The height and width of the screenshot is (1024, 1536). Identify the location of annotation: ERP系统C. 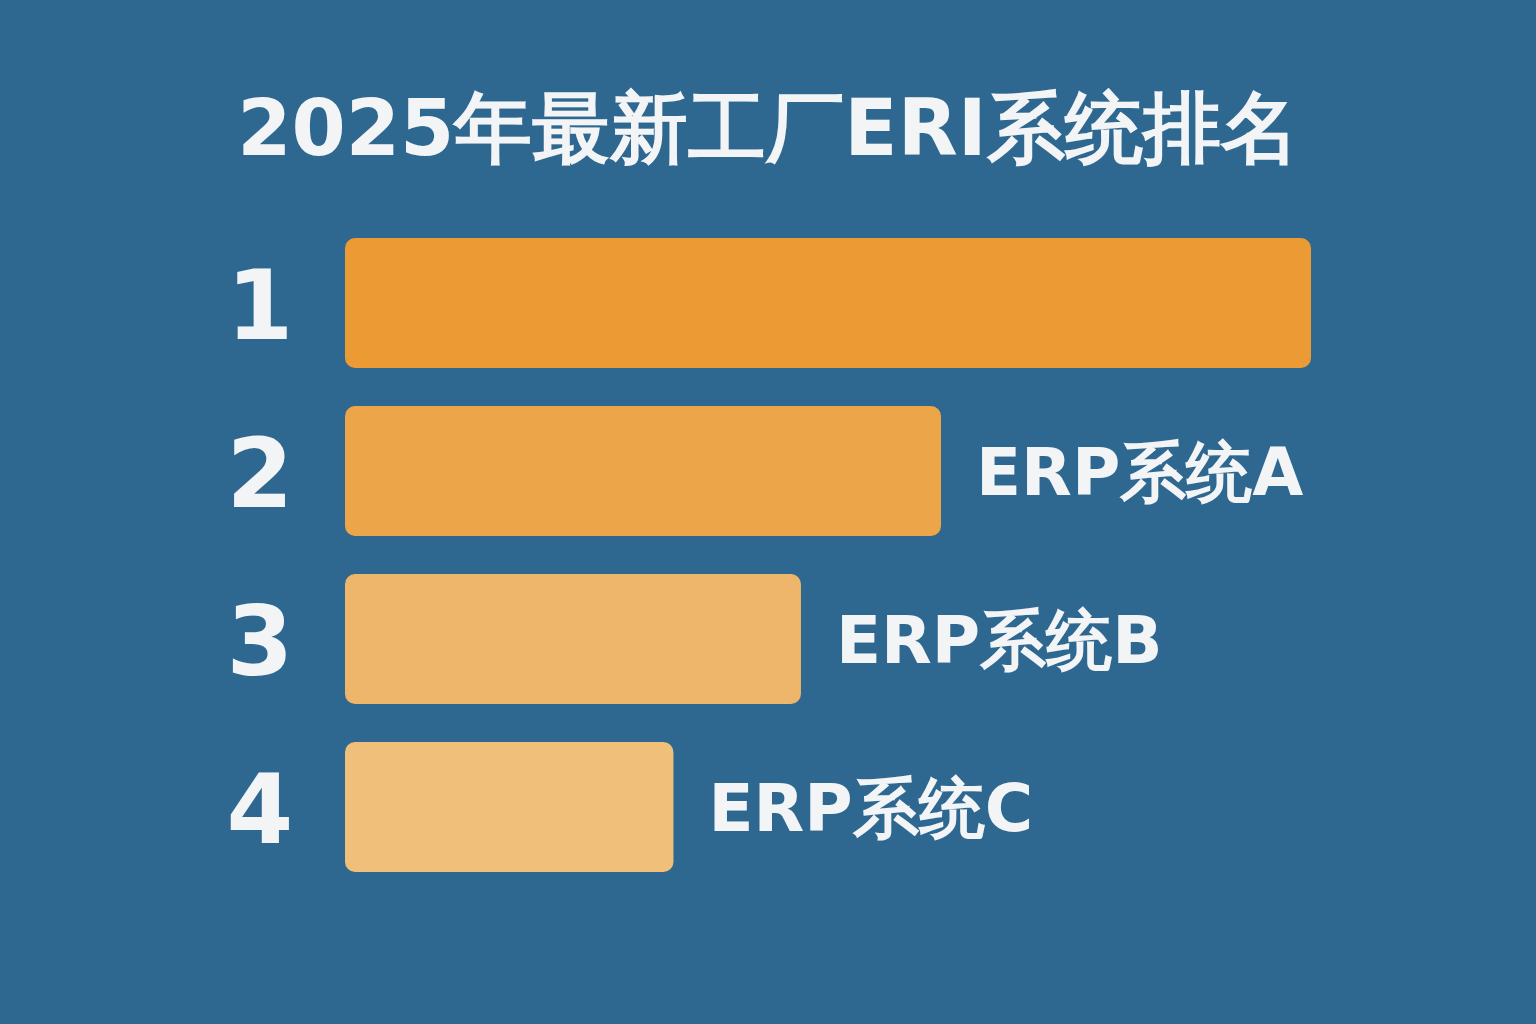
(871, 808).